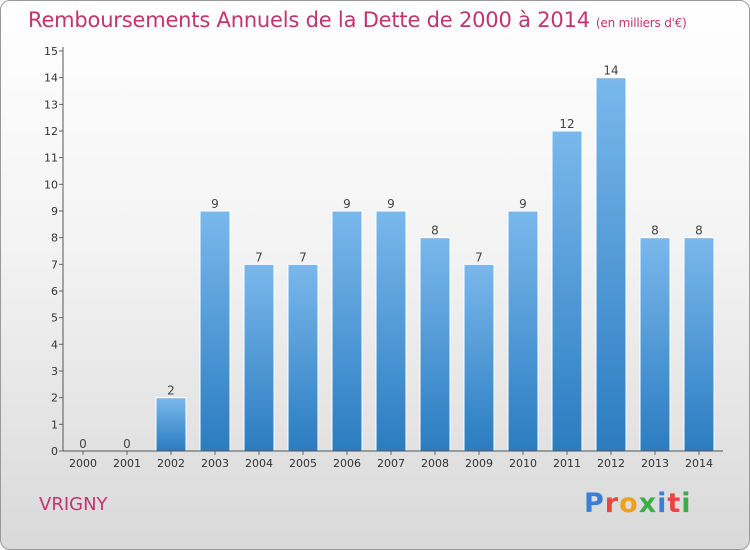 This screenshot has height=550, width=750. What do you see at coordinates (51, 104) in the screenshot?
I see `y-tick-label-13: 13` at bounding box center [51, 104].